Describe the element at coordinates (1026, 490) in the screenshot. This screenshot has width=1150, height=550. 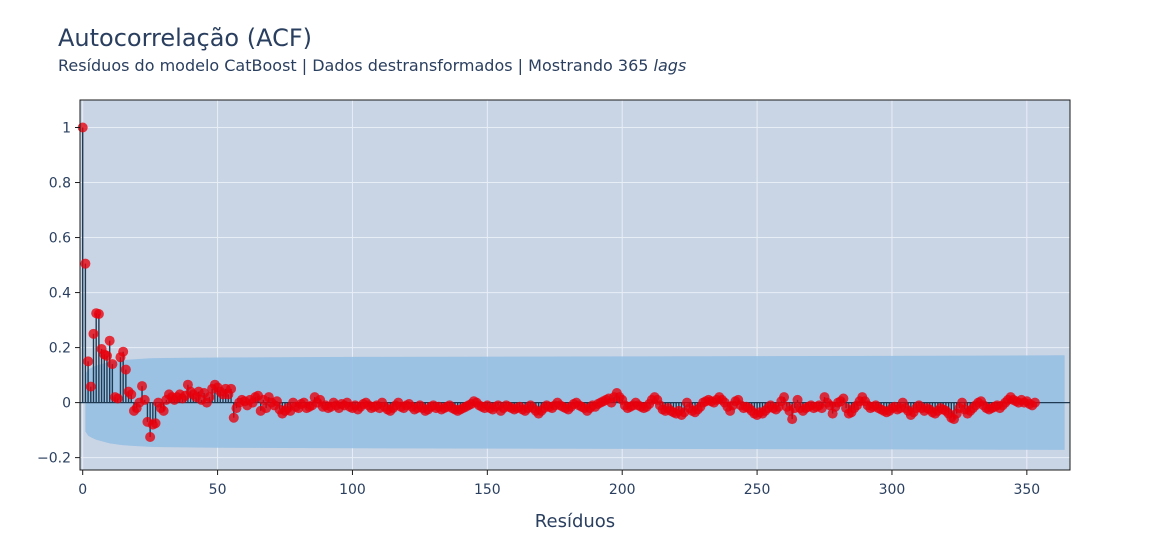
I see `x-tick-label: 350` at that location.